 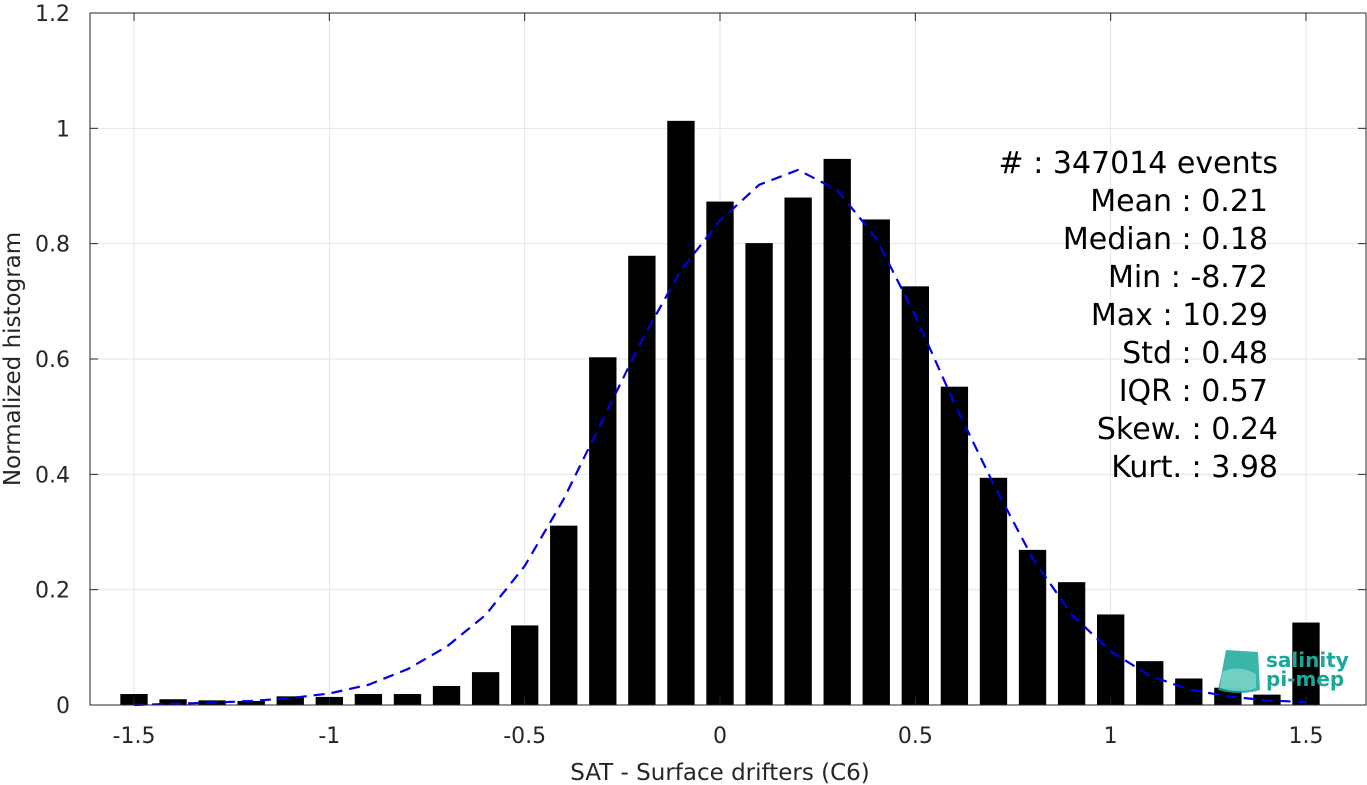 What do you see at coordinates (52, 591) in the screenshot?
I see `y-tick-label: 0.2` at bounding box center [52, 591].